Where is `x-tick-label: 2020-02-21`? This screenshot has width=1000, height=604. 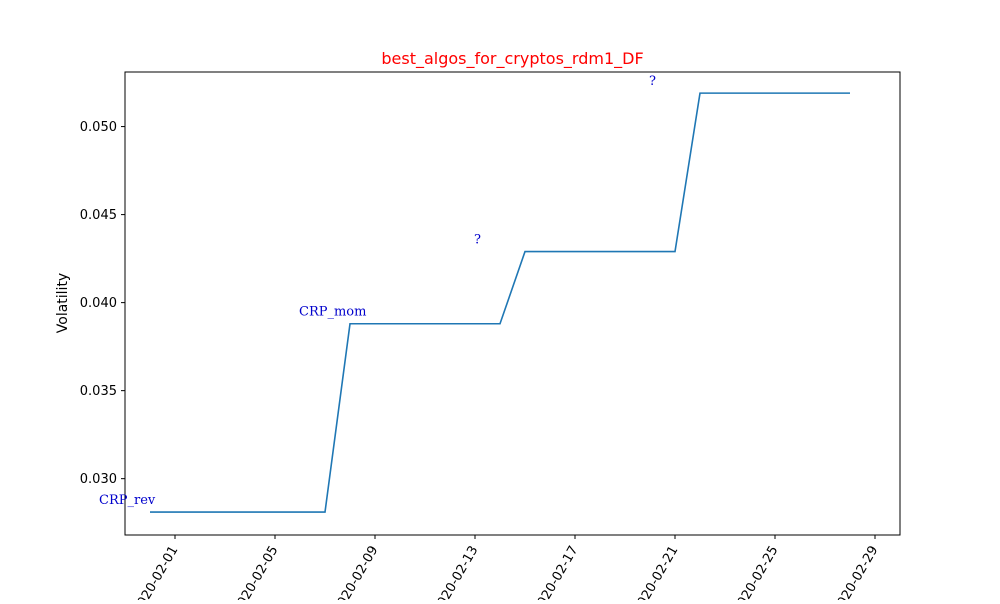
x-tick-label: 2020-02-21 is located at coordinates (656, 572).